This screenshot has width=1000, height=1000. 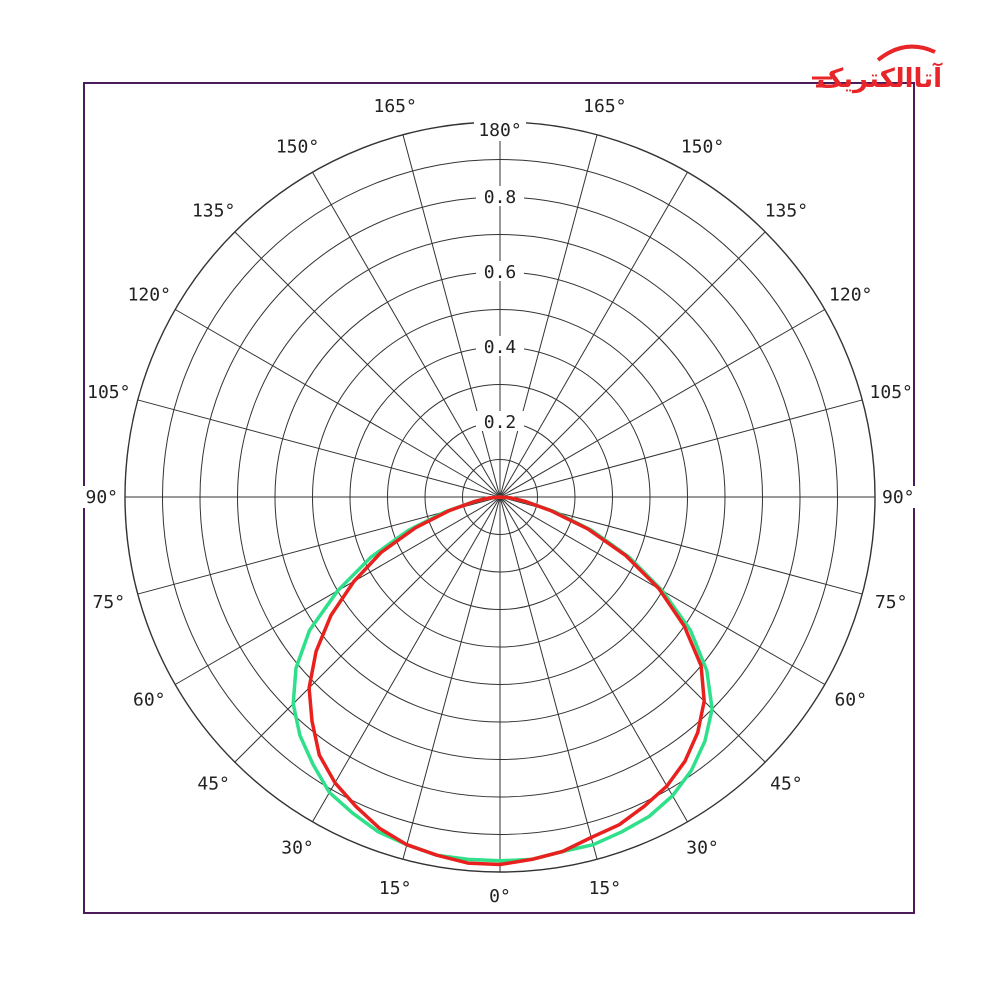 I want to click on radial-tick-label: 0.4, so click(x=500, y=347).